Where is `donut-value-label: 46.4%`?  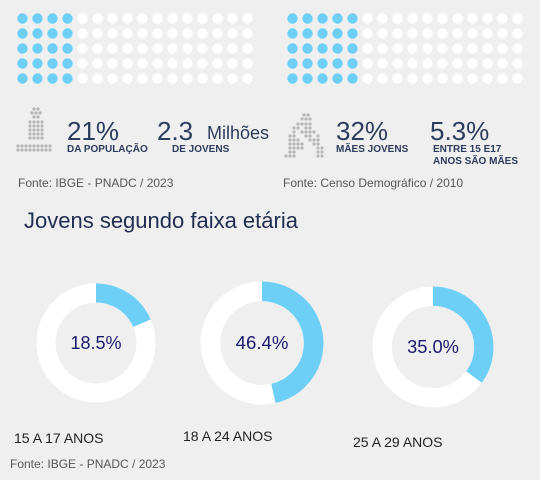 donut-value-label: 46.4% is located at coordinates (262, 342).